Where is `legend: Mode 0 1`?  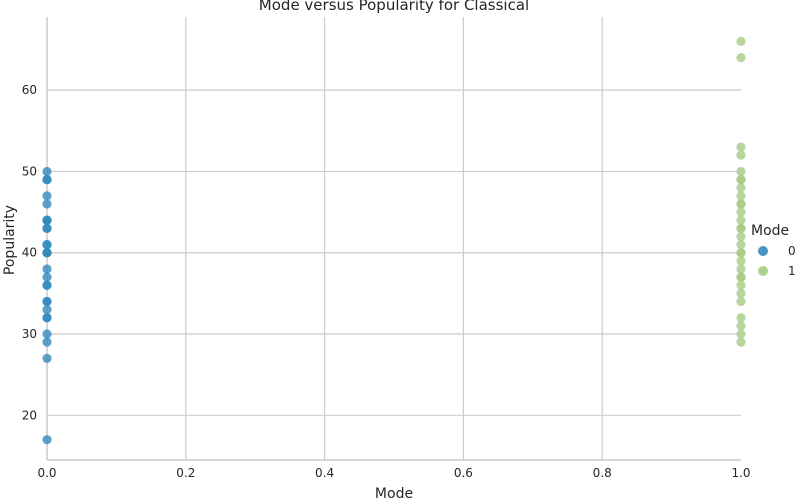 legend: Mode 0 1 is located at coordinates (773, 250).